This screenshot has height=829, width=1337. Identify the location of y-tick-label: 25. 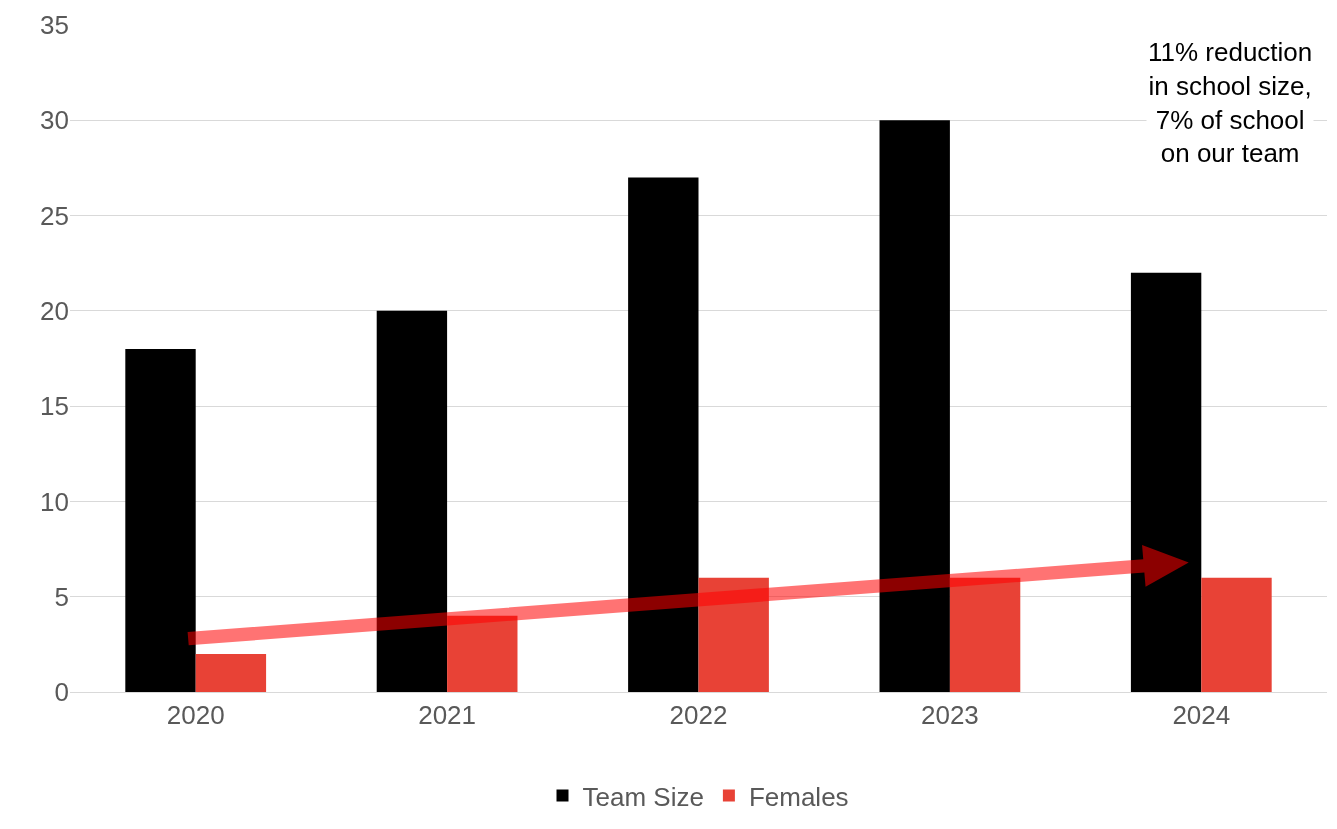
(54, 215).